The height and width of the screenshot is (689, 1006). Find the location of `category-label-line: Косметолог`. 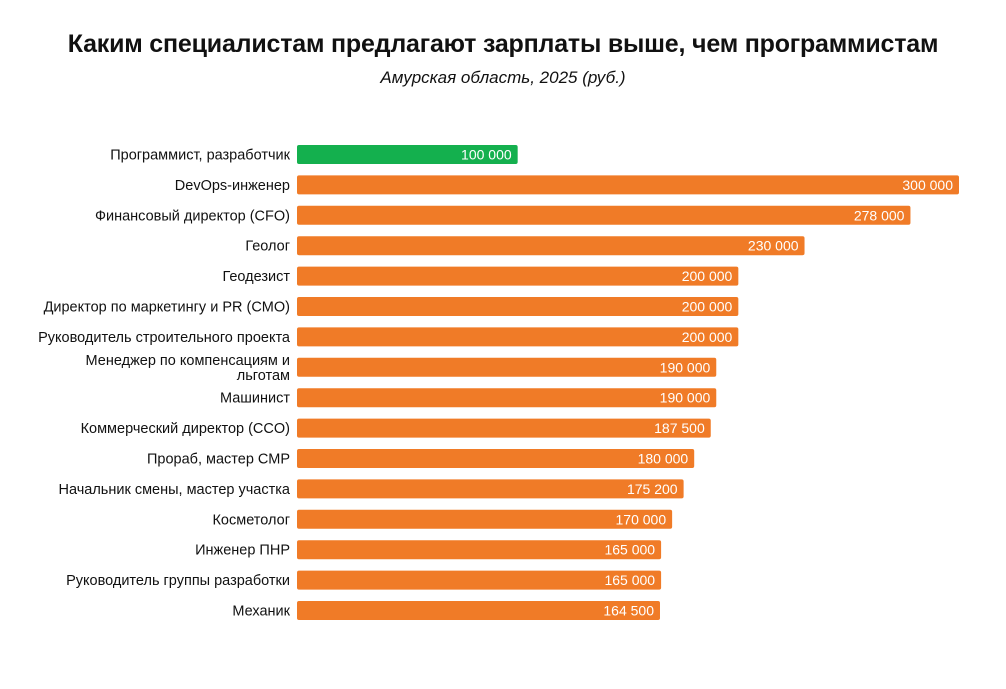

category-label-line: Косметолог is located at coordinates (251, 520).